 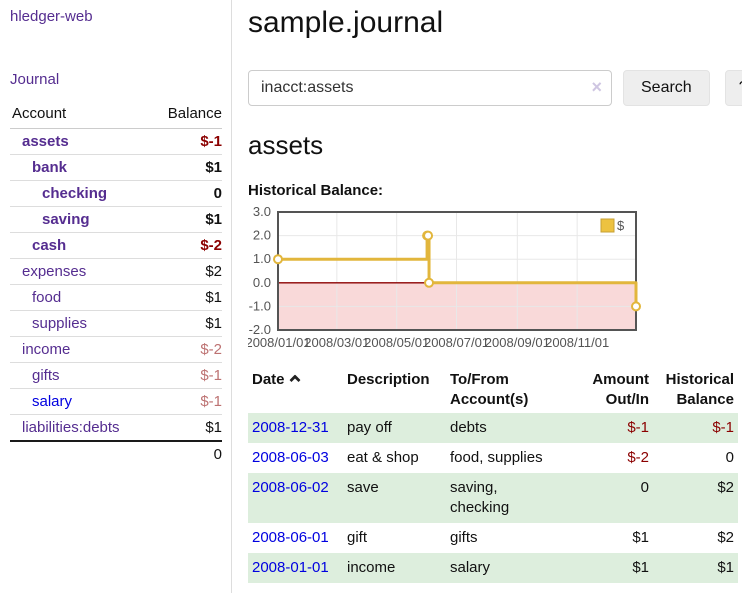 I want to click on chart-ytick-label: 0.0, so click(x=262, y=282).